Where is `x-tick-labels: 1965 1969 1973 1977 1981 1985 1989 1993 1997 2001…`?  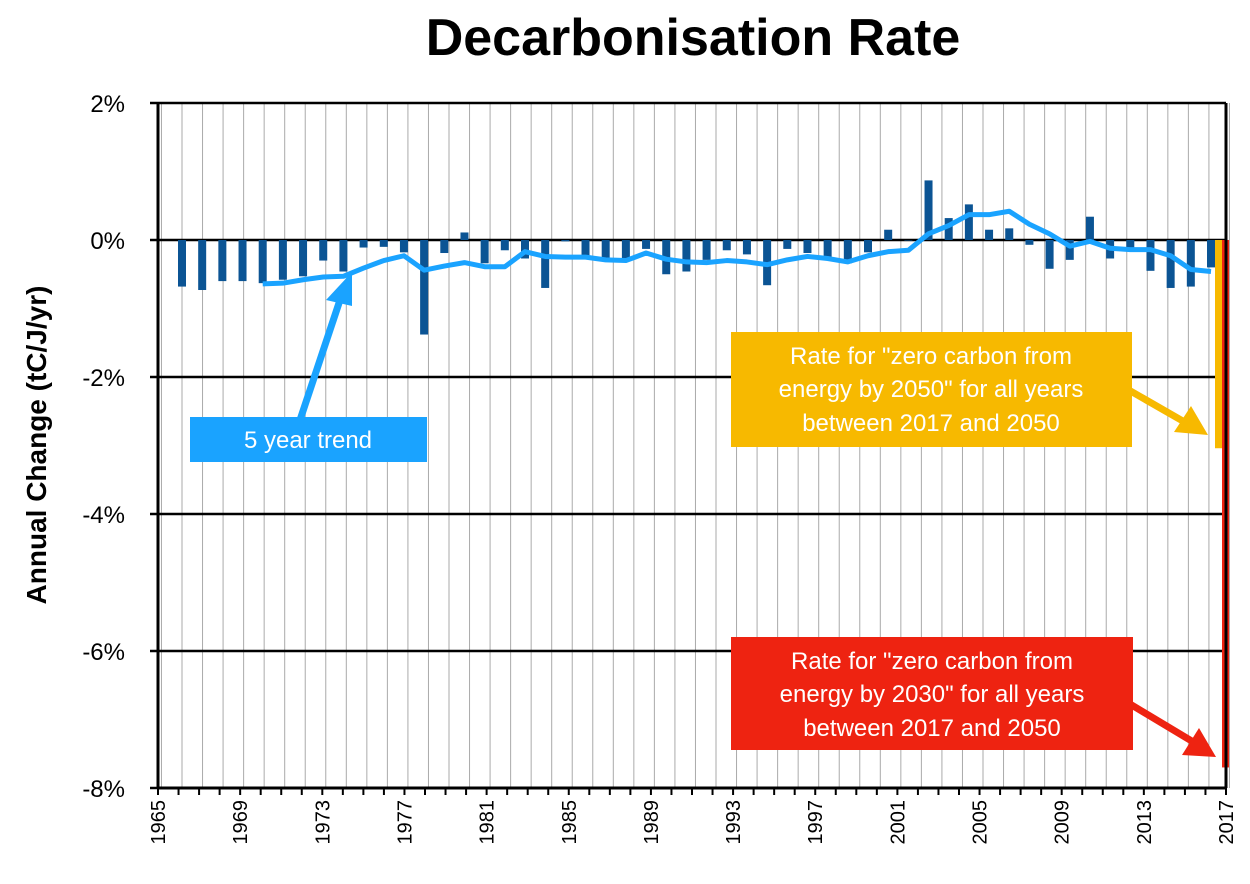
x-tick-labels: 1965 1969 1973 1977 1981 1985 1989 1993 1997 2001… is located at coordinates (693, 822).